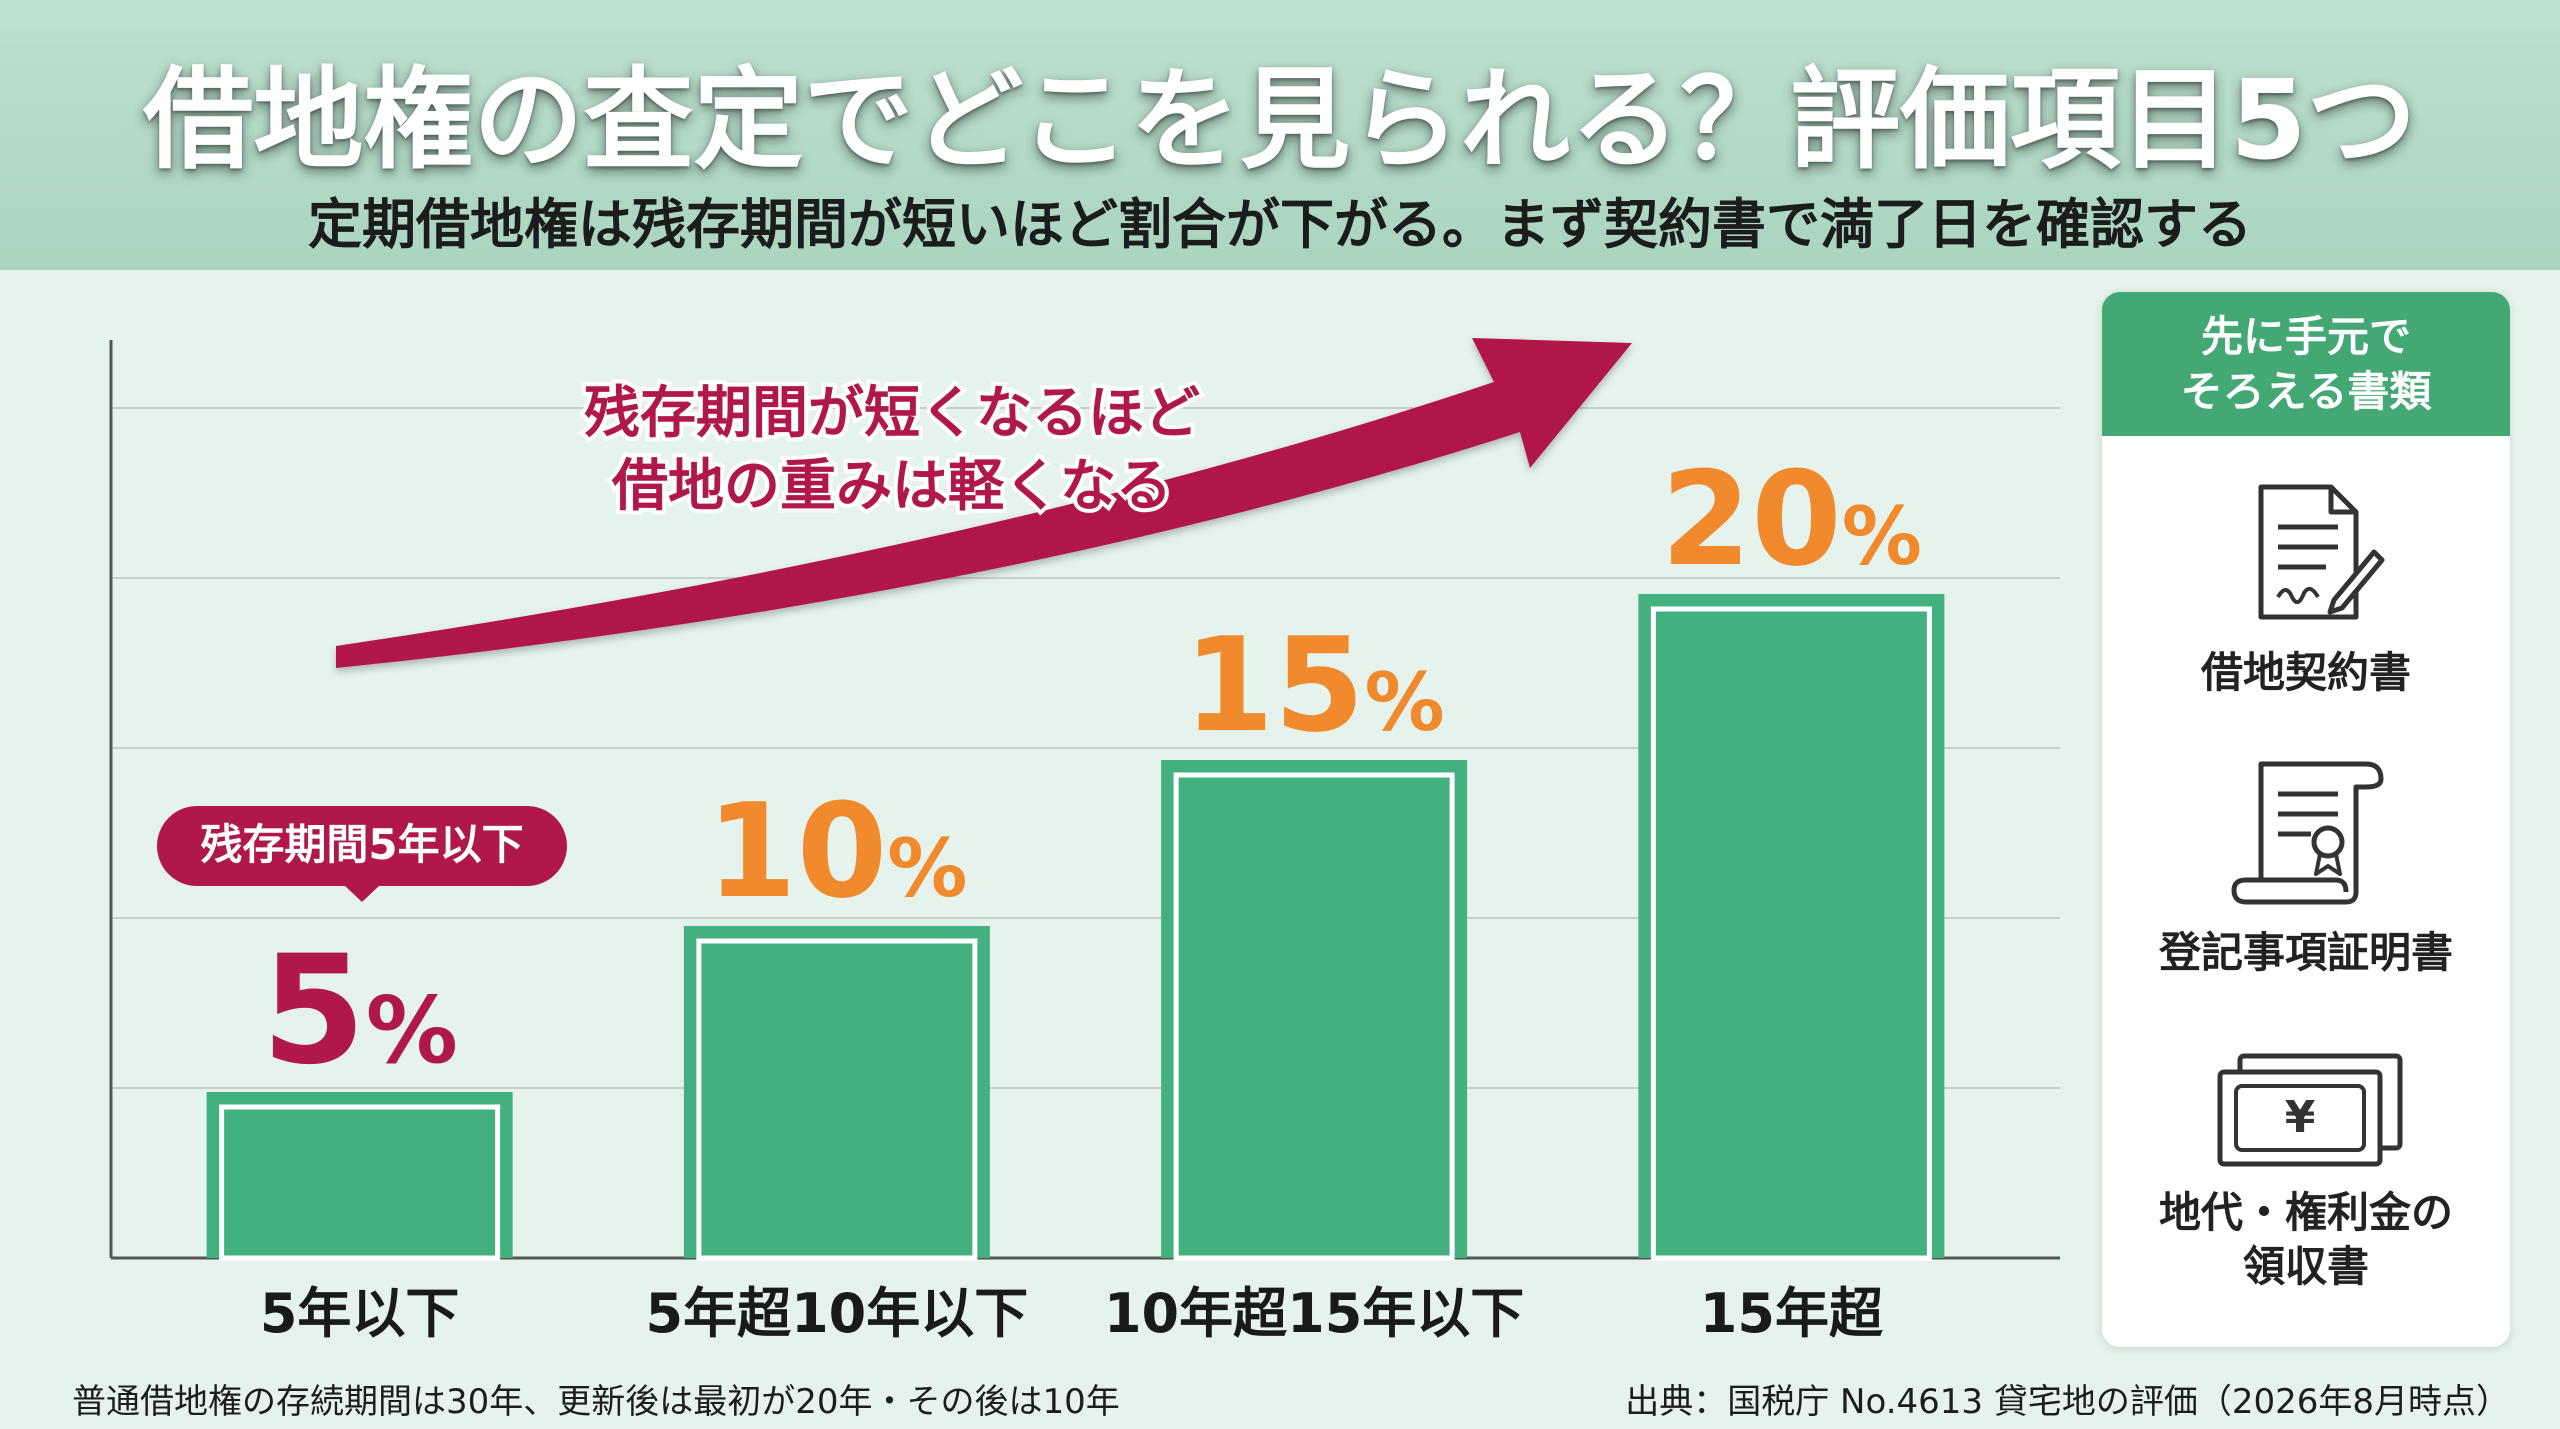 Image resolution: width=2560 pixels, height=1429 pixels. I want to click on value-number: 20, so click(1751, 519).